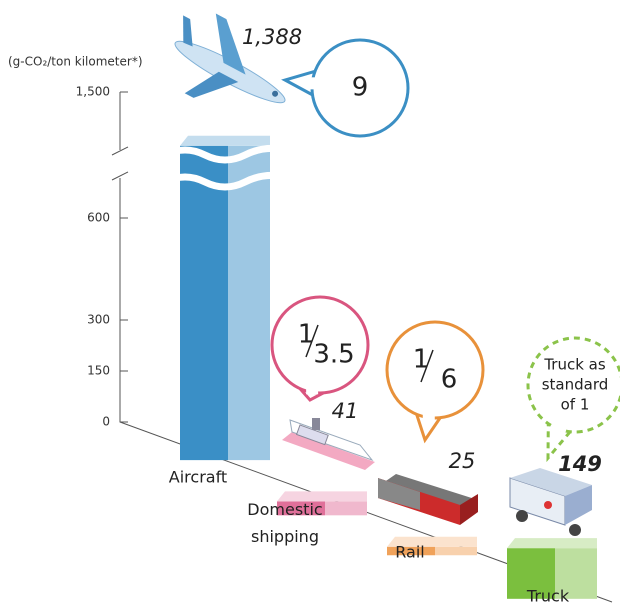  What do you see at coordinates (198, 477) in the screenshot?
I see `category-label: Aircraft` at bounding box center [198, 477].